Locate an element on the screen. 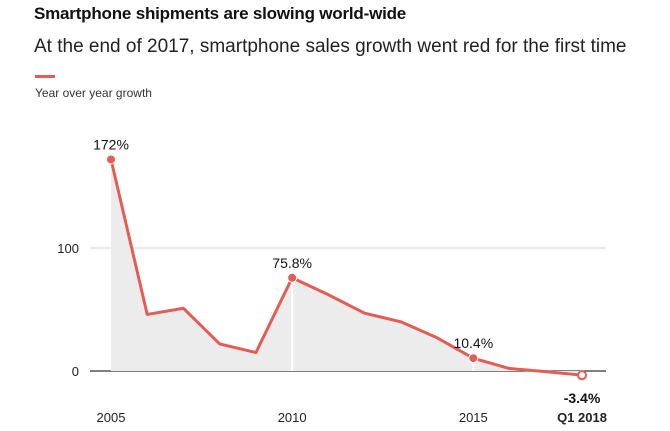 The image size is (670, 431). data-label-2015: 10.4% is located at coordinates (473, 343).